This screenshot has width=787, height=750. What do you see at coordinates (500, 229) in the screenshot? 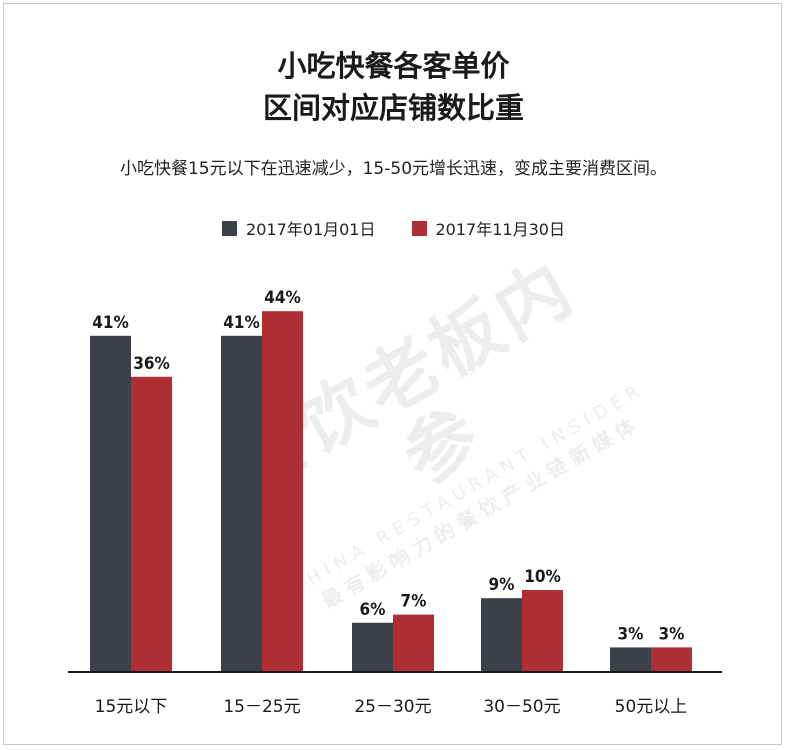
I see `legend-label-series-2: 2017年11月30日` at bounding box center [500, 229].